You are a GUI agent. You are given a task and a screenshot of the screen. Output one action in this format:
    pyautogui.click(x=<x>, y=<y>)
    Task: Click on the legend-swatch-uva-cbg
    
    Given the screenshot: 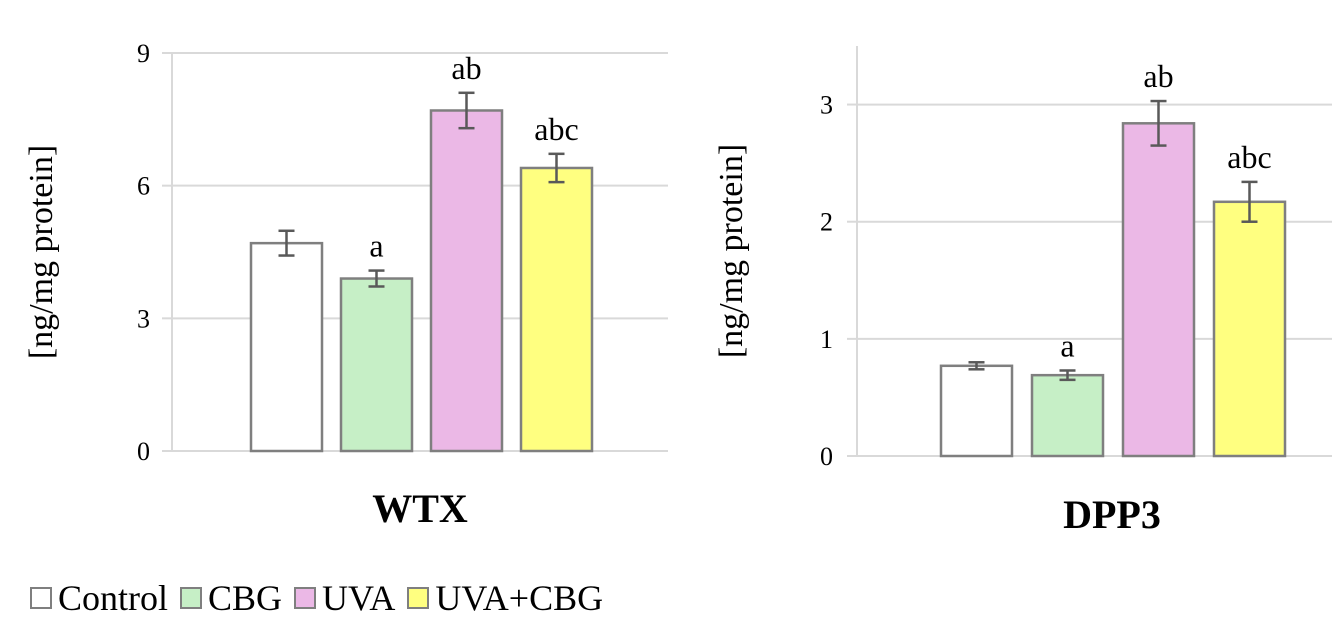 What is the action you would take?
    pyautogui.click(x=418, y=598)
    